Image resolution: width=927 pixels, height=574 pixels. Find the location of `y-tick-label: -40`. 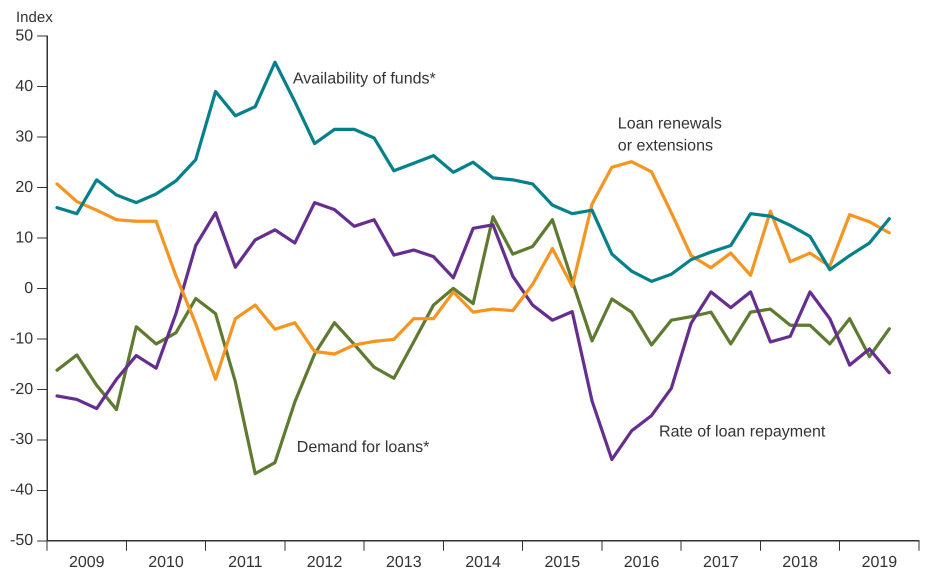

y-tick-label: -40 is located at coordinates (22, 490).